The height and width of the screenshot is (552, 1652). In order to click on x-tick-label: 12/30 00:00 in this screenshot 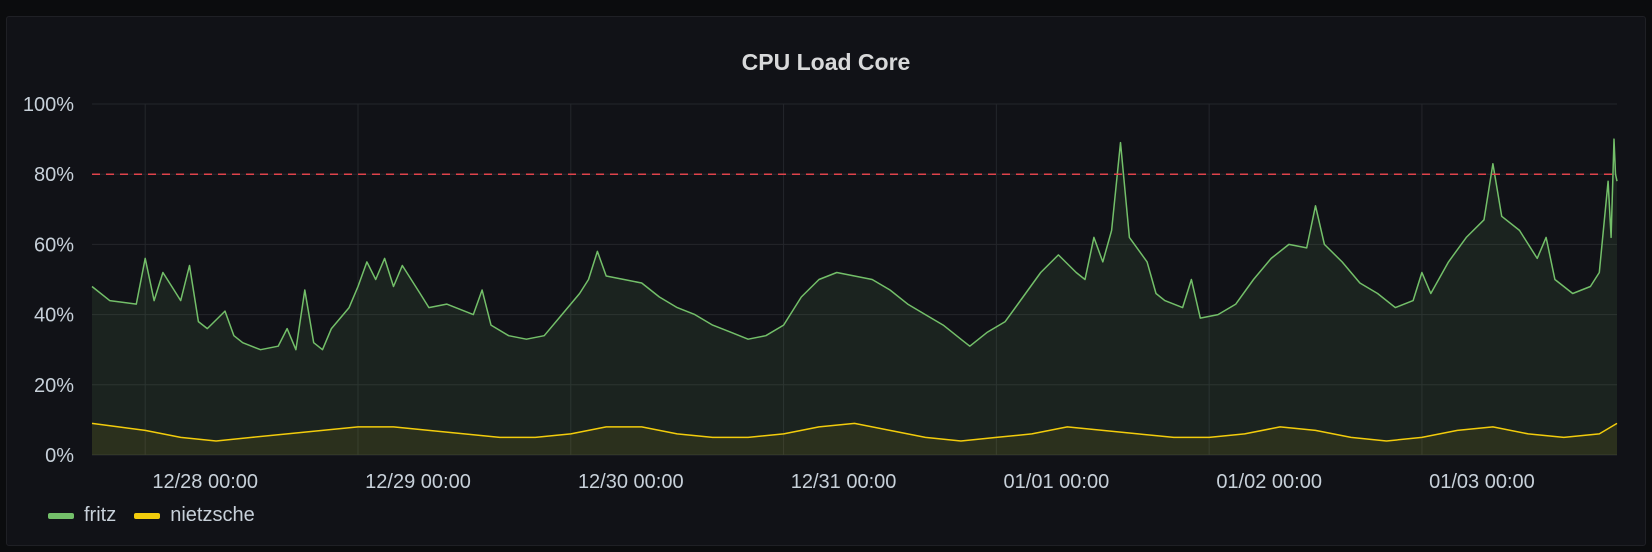, I will do `click(631, 482)`.